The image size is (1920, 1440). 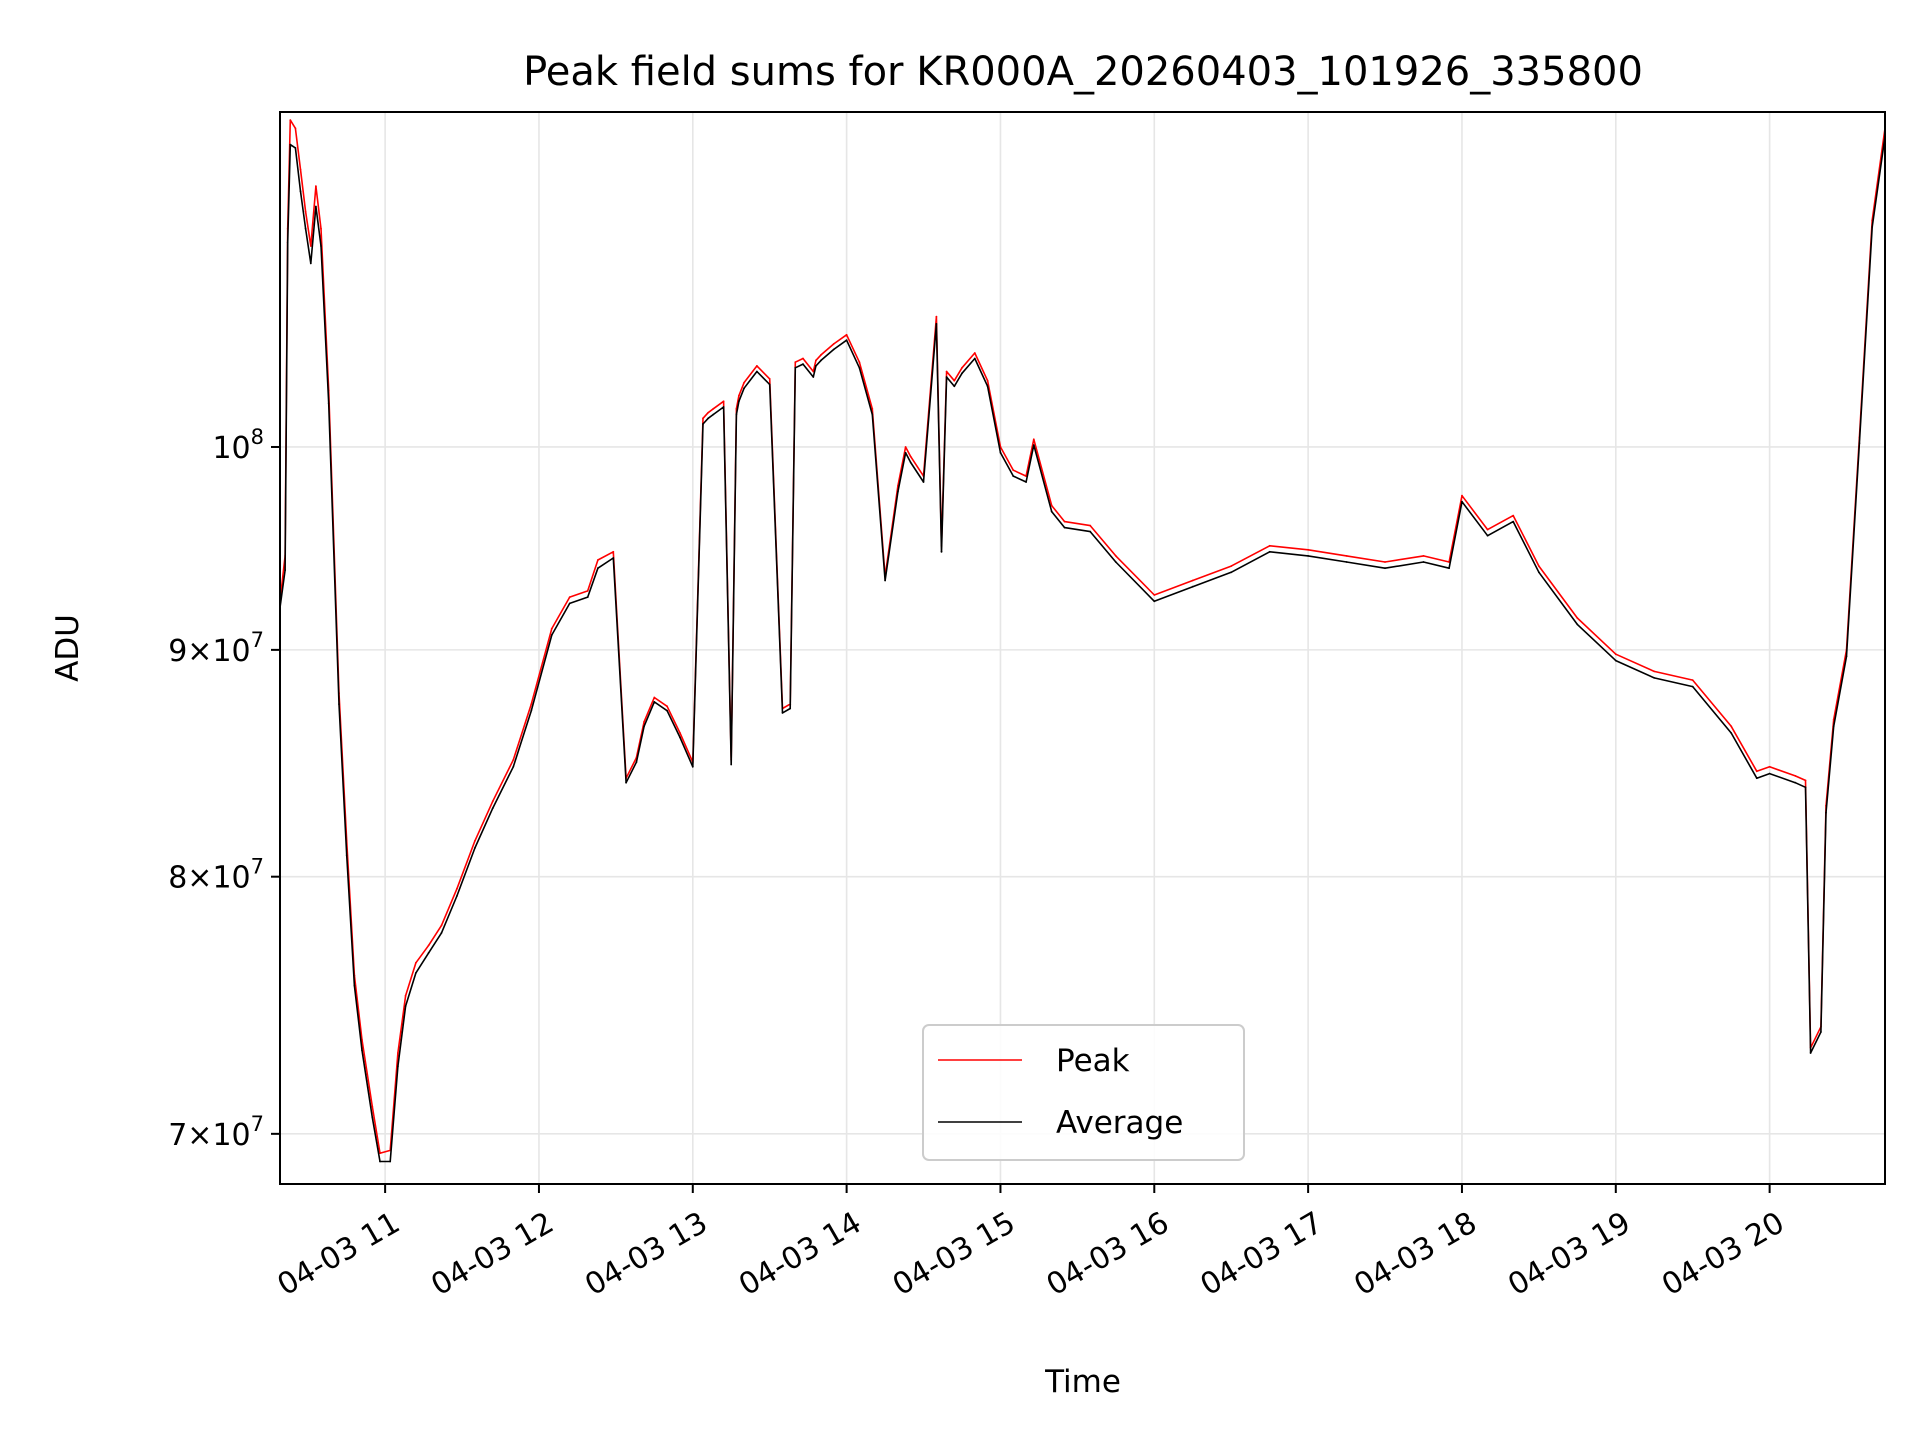 I want to click on legend-box, so click(x=1083, y=1092).